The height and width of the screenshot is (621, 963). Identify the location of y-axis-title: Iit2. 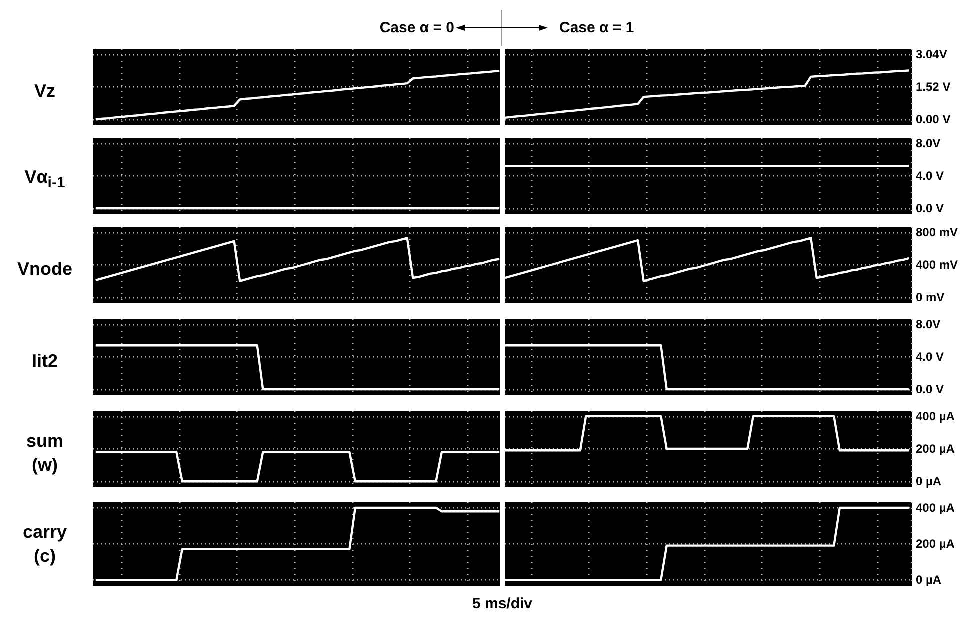
(45, 361).